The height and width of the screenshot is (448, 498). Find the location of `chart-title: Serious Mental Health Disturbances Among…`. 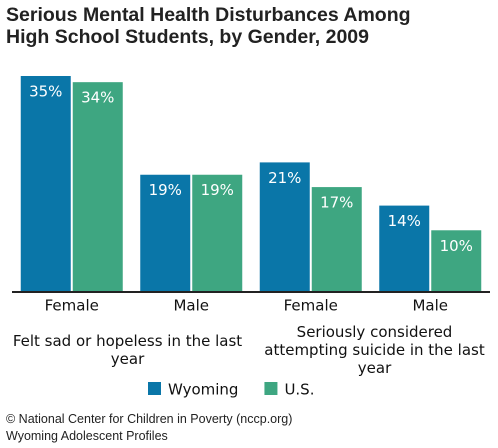

chart-title: Serious Mental Health Disturbances Among… is located at coordinates (208, 26).